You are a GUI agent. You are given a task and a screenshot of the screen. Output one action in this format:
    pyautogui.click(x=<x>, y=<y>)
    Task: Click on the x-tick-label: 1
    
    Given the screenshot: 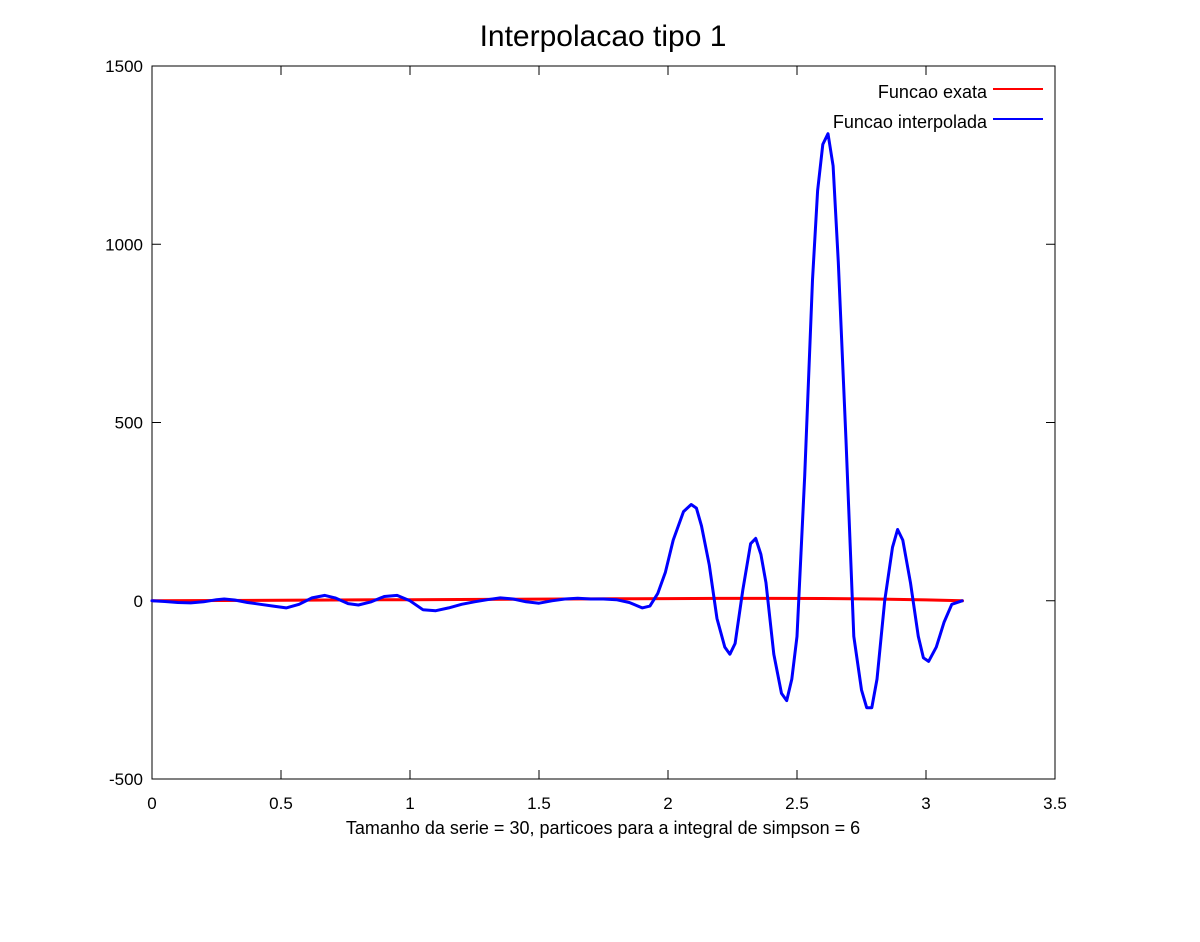 What is the action you would take?
    pyautogui.click(x=409, y=803)
    